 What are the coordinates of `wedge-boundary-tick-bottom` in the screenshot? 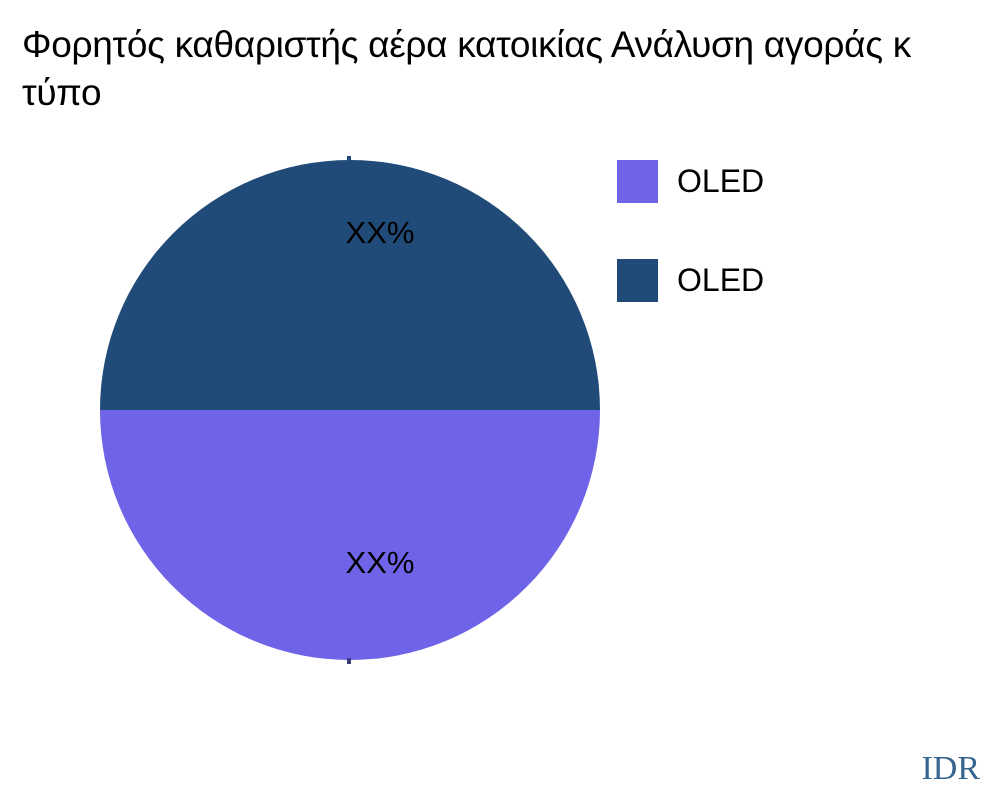 It's located at (349, 661).